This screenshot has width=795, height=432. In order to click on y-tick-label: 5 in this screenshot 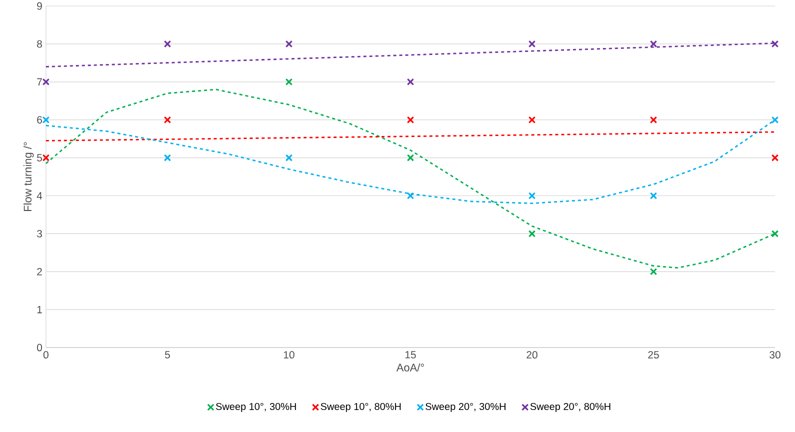, I will do `click(39, 158)`.